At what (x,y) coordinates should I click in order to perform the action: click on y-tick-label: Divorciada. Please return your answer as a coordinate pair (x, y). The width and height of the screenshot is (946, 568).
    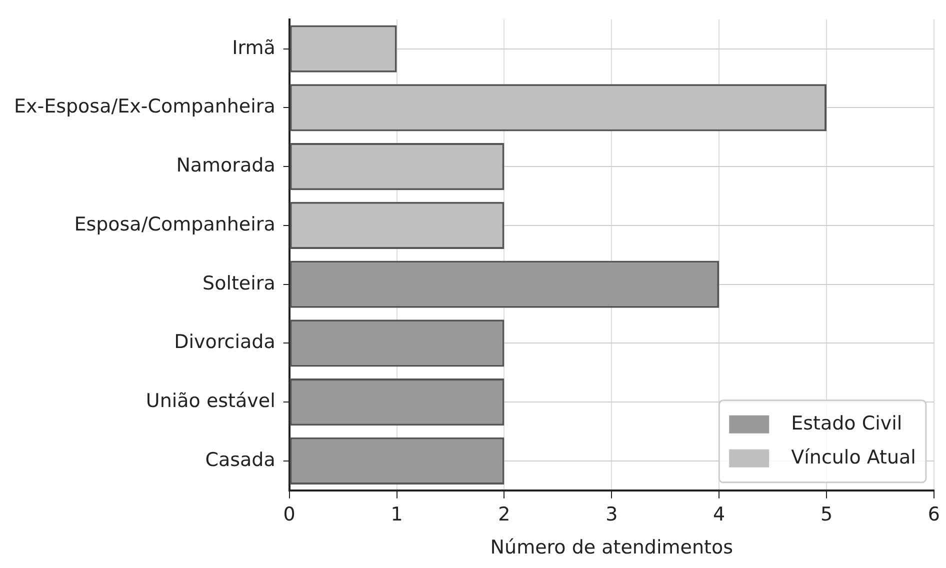
    Looking at the image, I should click on (225, 342).